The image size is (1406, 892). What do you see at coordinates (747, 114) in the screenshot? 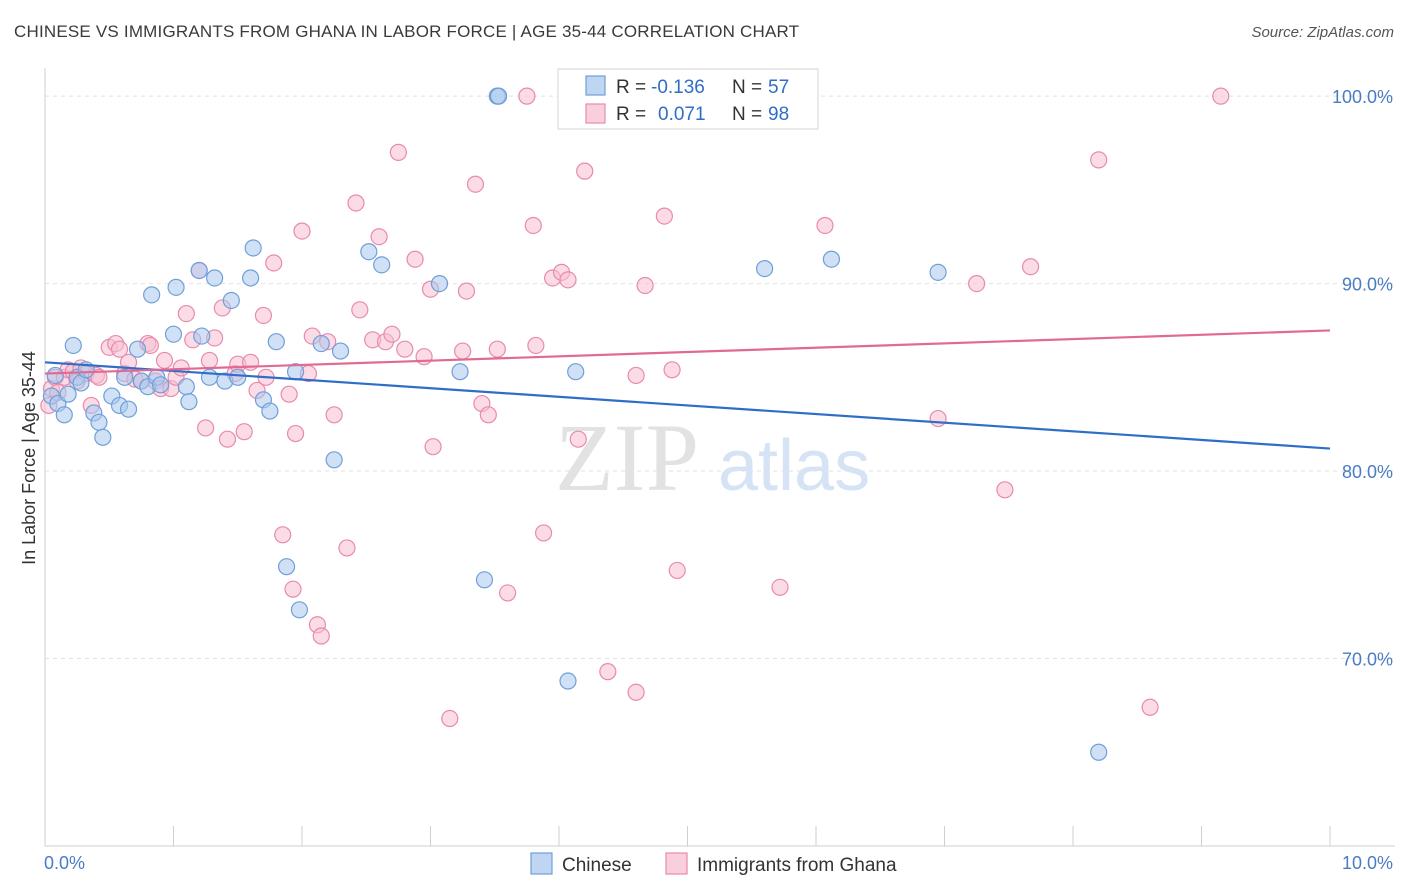
I see `legend-n-label-ghana: N =` at bounding box center [747, 114].